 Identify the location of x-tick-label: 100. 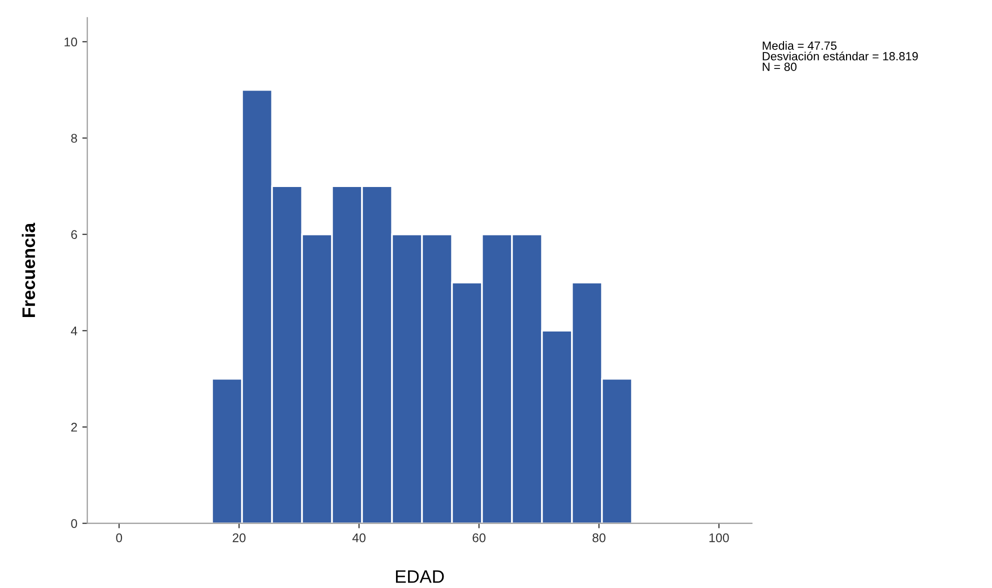
(719, 537).